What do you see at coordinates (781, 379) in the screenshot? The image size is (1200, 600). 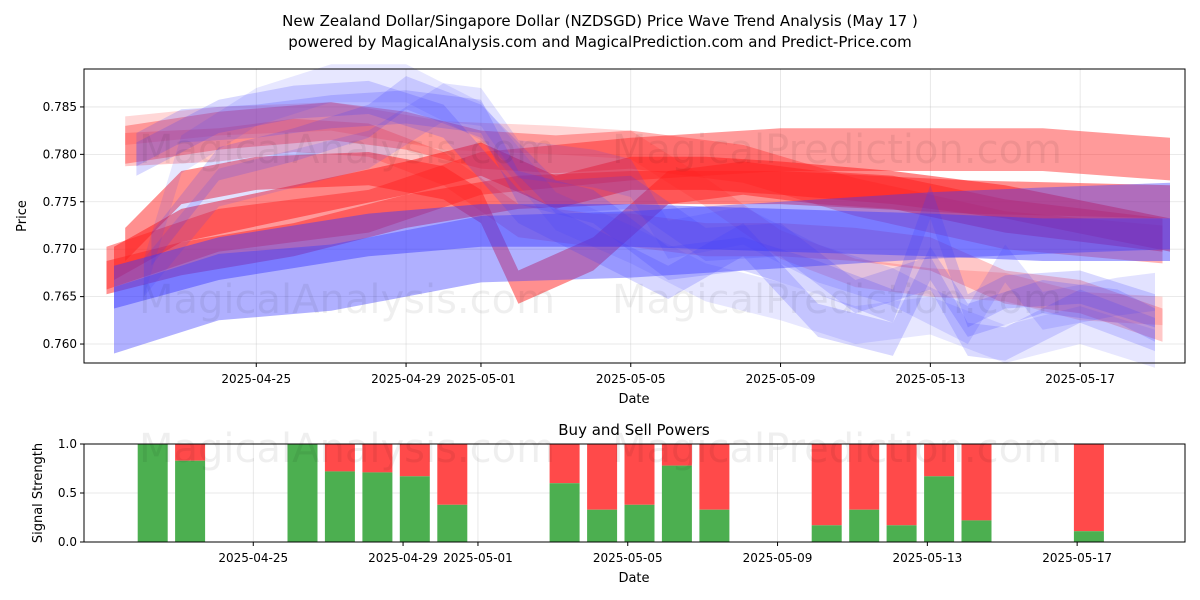 I see `price-x-tick-label-4: 2025-05-09` at bounding box center [781, 379].